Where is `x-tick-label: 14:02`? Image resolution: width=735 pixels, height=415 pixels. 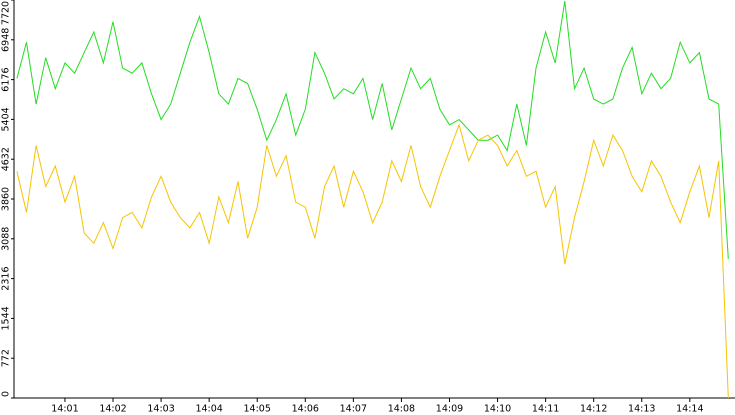
x-tick-label: 14:02 is located at coordinates (112, 409).